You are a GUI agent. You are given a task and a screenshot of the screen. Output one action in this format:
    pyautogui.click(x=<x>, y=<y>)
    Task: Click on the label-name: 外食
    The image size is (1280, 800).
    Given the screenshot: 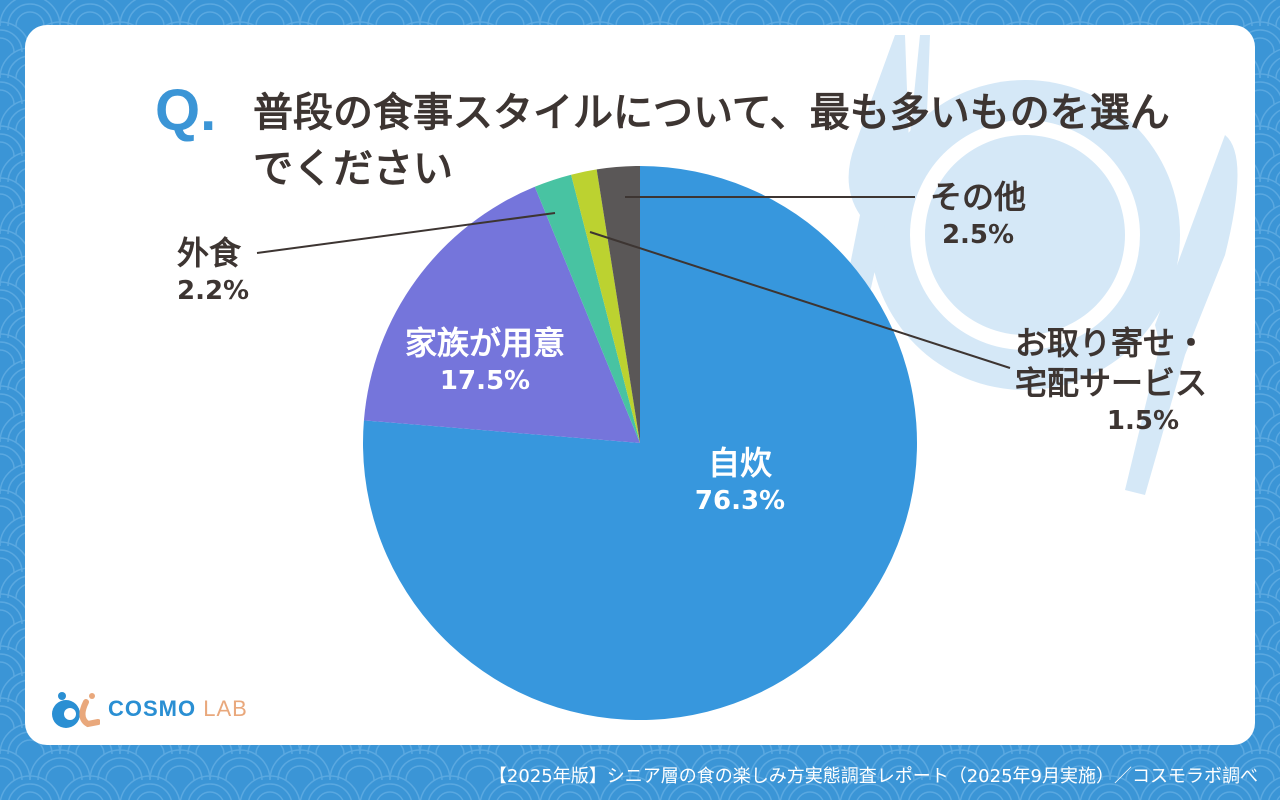 What is the action you would take?
    pyautogui.click(x=209, y=253)
    